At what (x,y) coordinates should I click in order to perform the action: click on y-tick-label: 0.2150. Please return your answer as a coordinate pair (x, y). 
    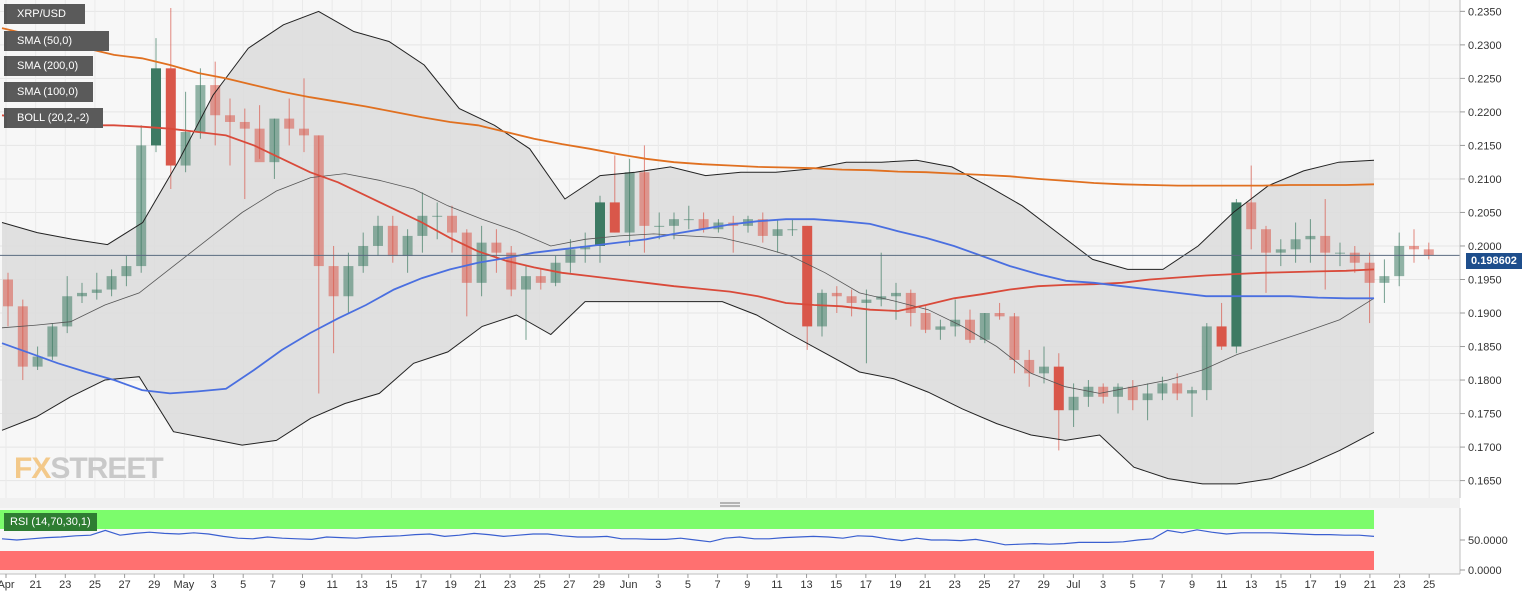
    Looking at the image, I should click on (1485, 146).